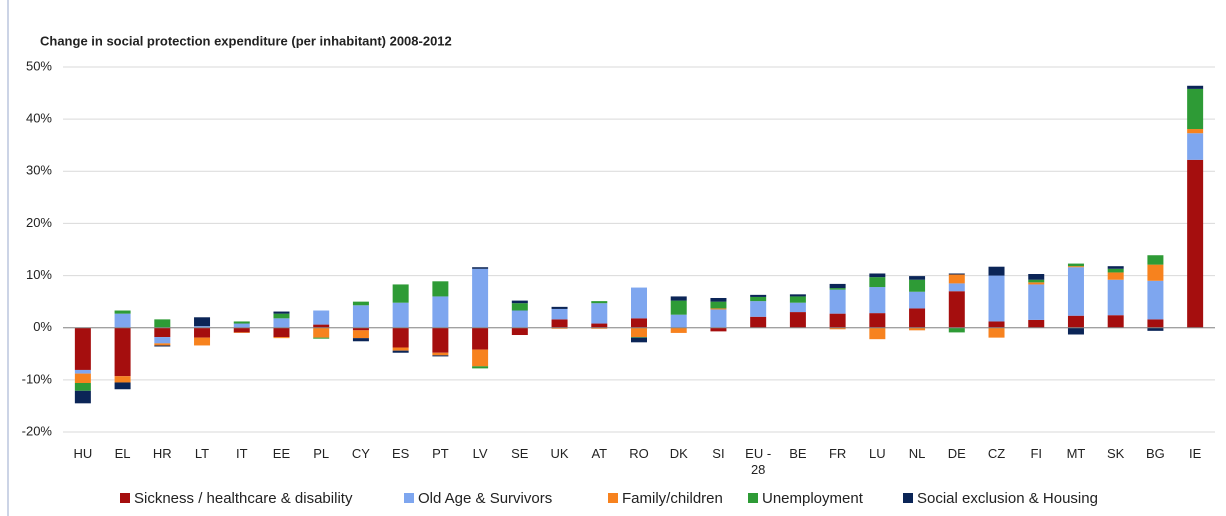  What do you see at coordinates (39, 222) in the screenshot?
I see `y-tick-label: 20%` at bounding box center [39, 222].